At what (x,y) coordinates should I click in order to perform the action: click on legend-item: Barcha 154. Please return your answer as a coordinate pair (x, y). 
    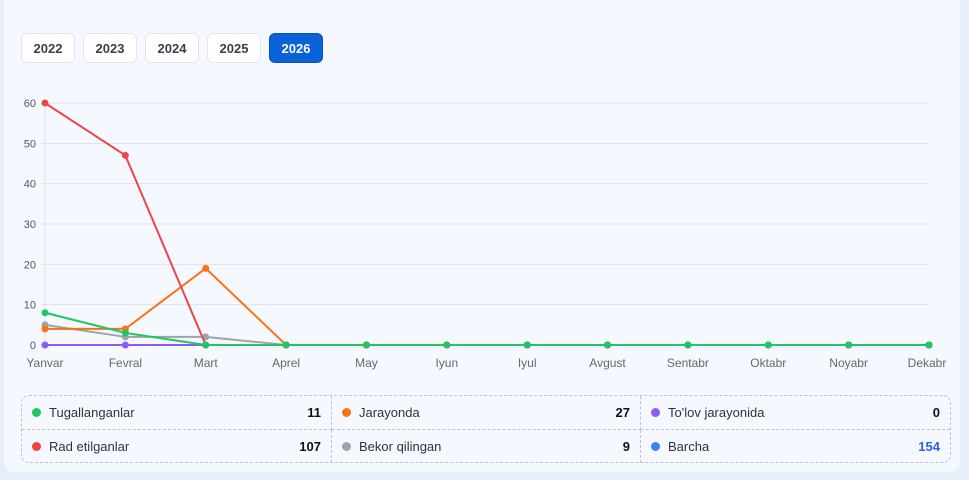
    Looking at the image, I should click on (795, 446).